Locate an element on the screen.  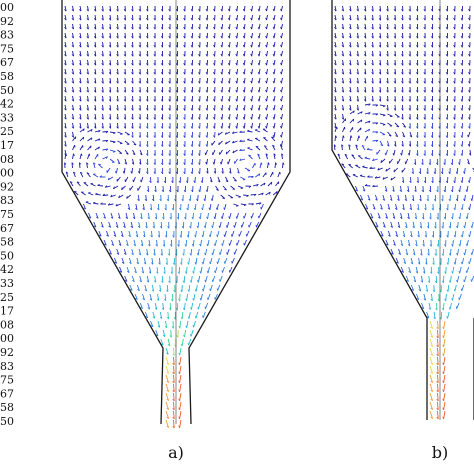
scale-label: 58 is located at coordinates (7, 407).